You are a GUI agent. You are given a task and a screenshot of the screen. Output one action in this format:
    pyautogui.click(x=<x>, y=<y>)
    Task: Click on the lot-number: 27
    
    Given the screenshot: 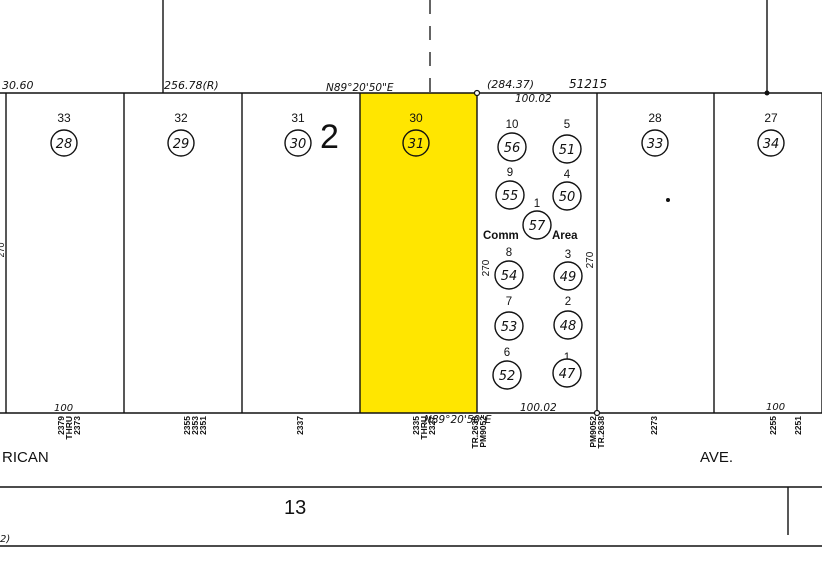 What is the action you would take?
    pyautogui.click(x=771, y=118)
    